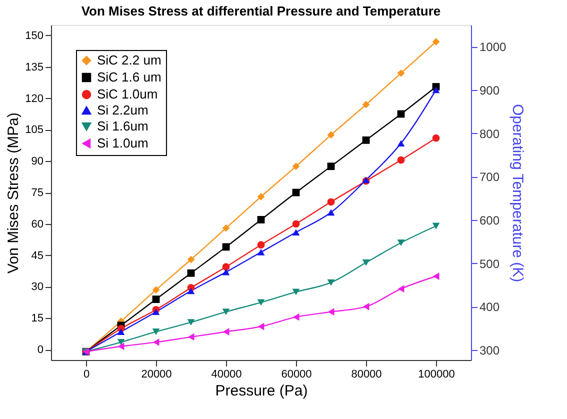 This screenshot has height=419, width=567. I want to click on legend-label: Si 2.2um, so click(122, 110).